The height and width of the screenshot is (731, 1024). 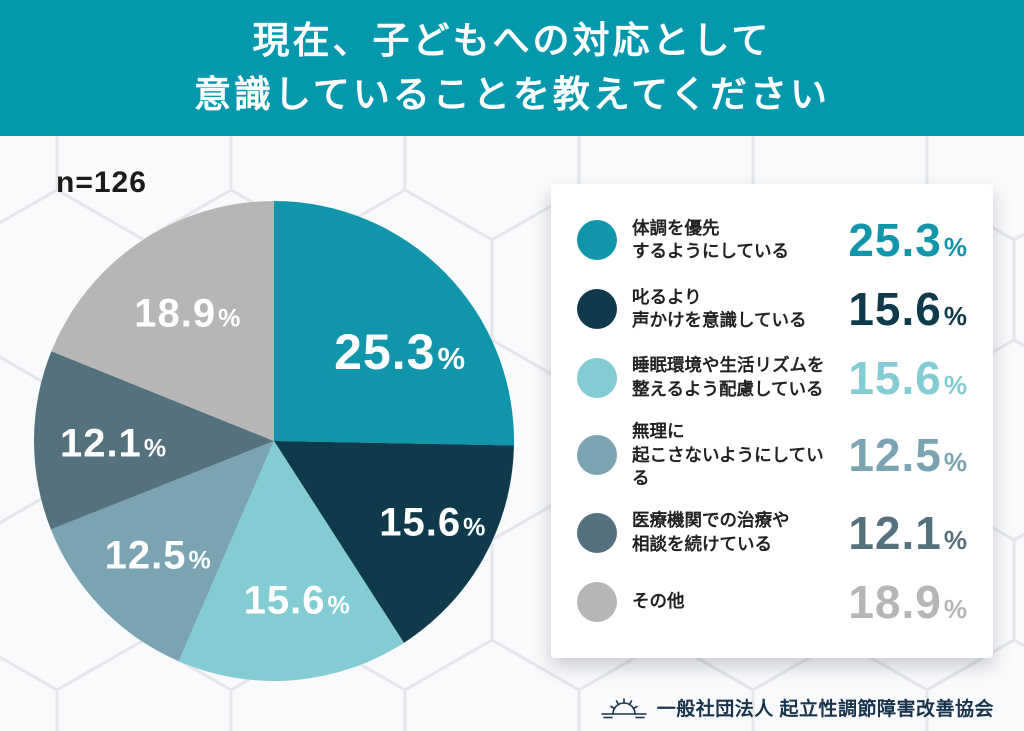 What do you see at coordinates (667, 296) in the screenshot?
I see `legend-label-line1: 叱るより` at bounding box center [667, 296].